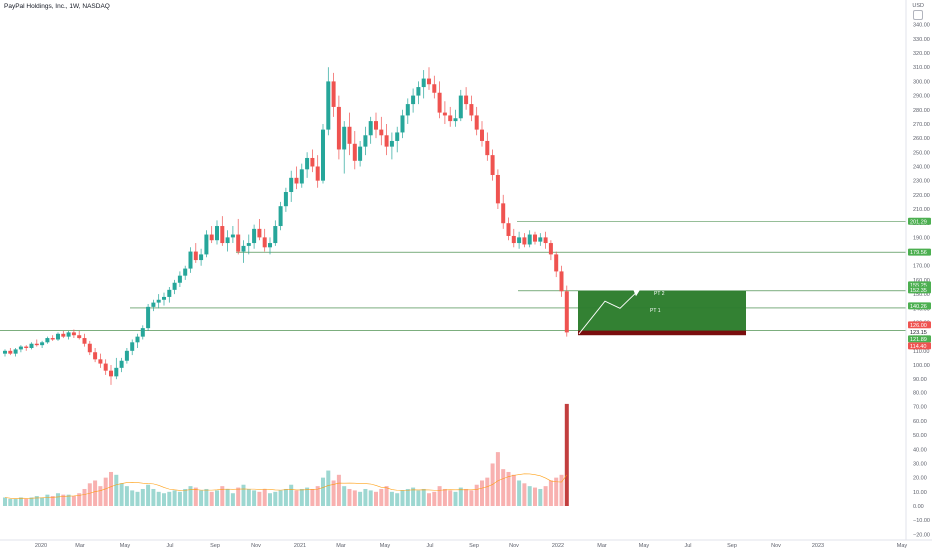 The height and width of the screenshot is (550, 932). I want to click on time-tick-label: Sep, so click(732, 546).